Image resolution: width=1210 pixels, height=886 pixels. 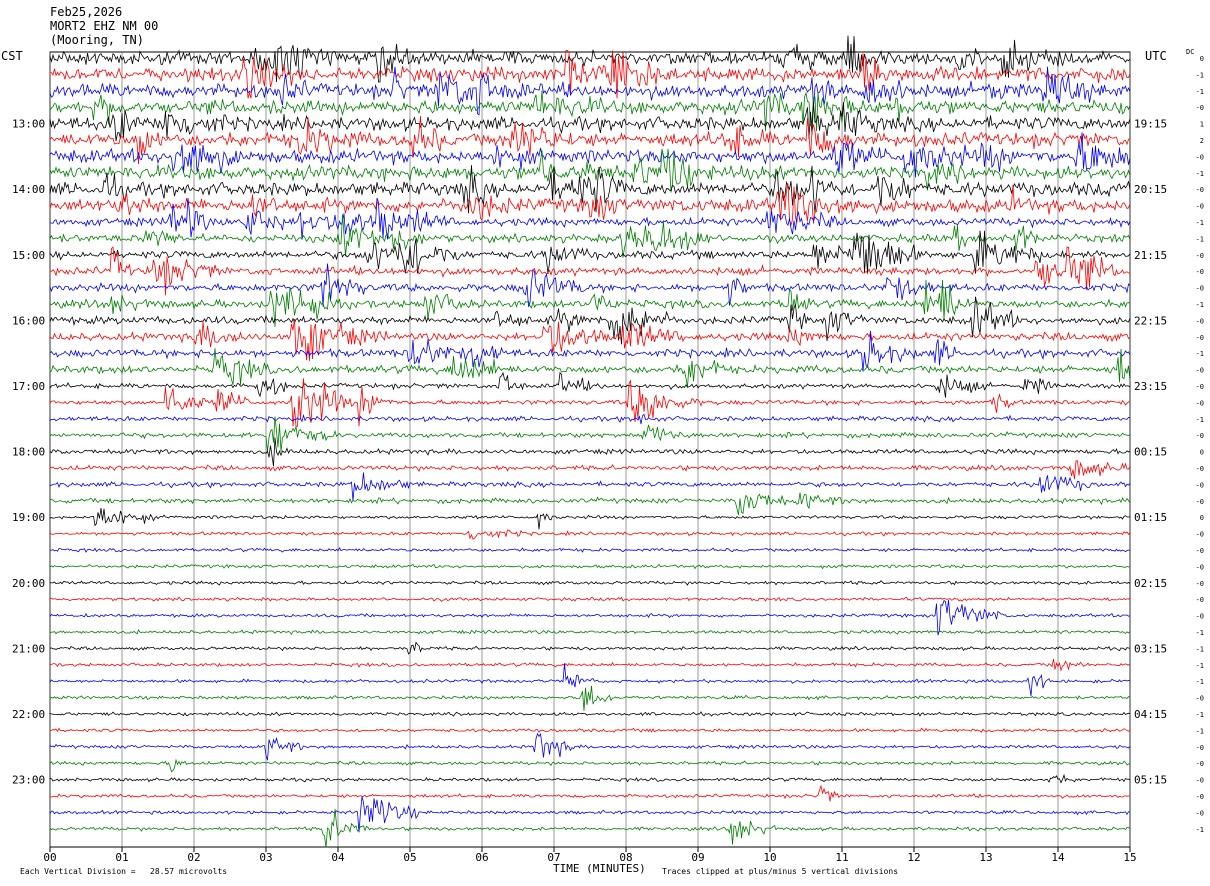 I want to click on dc-offset-28: 0, so click(x=1202, y=518).